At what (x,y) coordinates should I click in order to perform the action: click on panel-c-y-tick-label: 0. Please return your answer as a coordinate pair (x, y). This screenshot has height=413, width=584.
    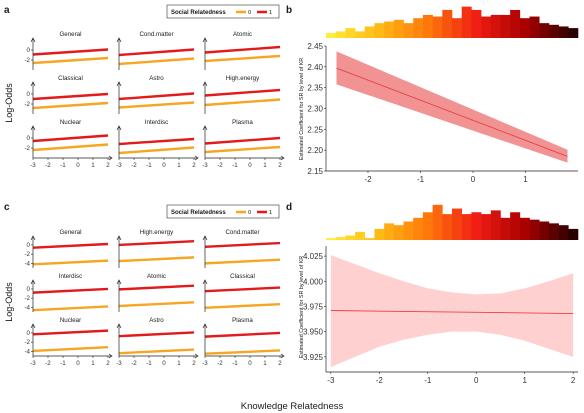
    Looking at the image, I should click on (29, 245).